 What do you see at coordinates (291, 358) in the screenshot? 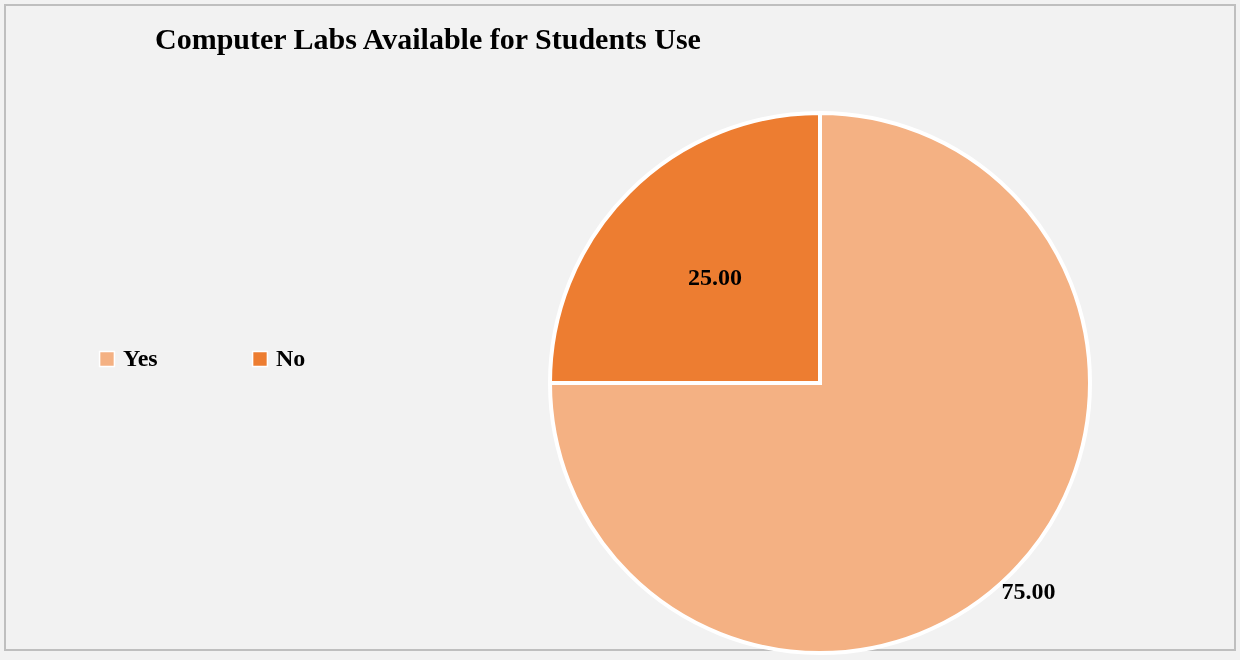
I see `legend-label: No` at bounding box center [291, 358].